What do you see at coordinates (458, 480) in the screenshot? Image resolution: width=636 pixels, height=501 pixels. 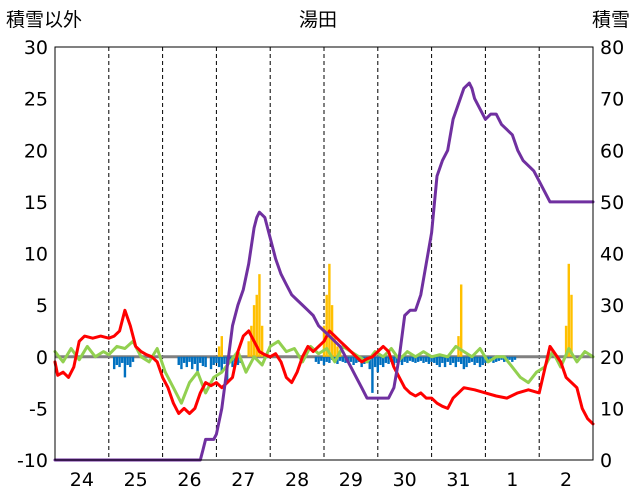 I see `x-tick-label: 31` at bounding box center [458, 480].